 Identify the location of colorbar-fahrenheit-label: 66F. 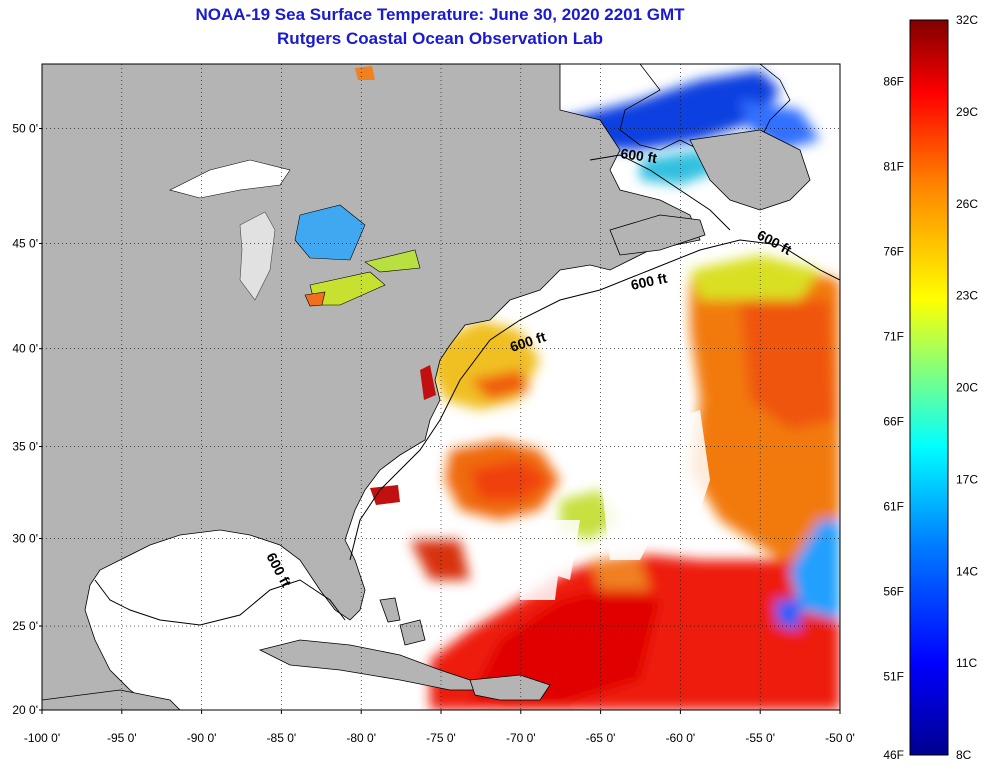
(893, 422).